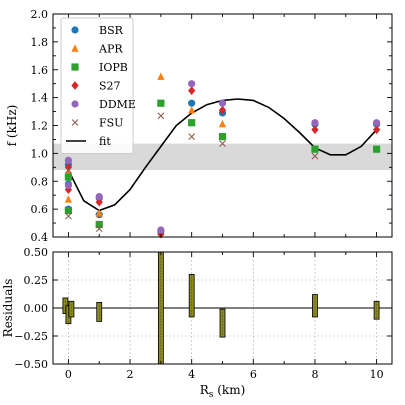 This screenshot has height=405, width=405. I want to click on main-y-tick-label: 0.8, so click(40, 181).